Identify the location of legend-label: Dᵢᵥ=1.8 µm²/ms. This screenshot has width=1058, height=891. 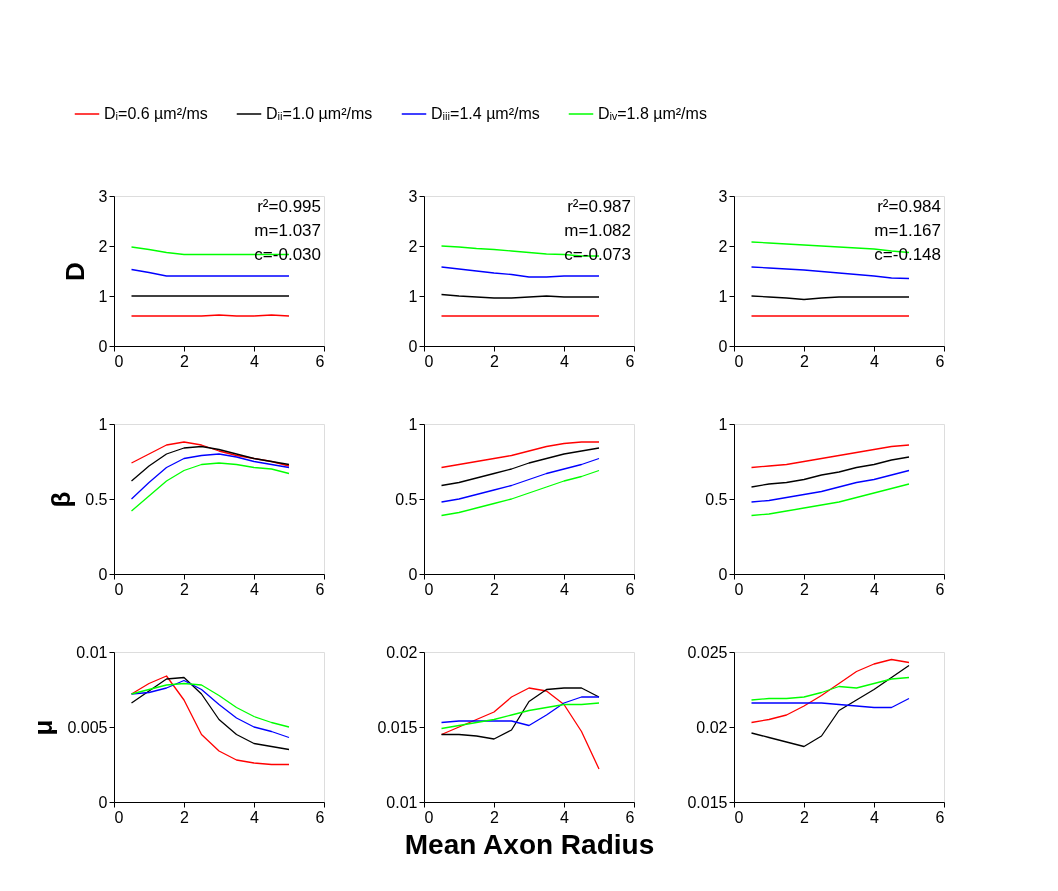
(652, 113).